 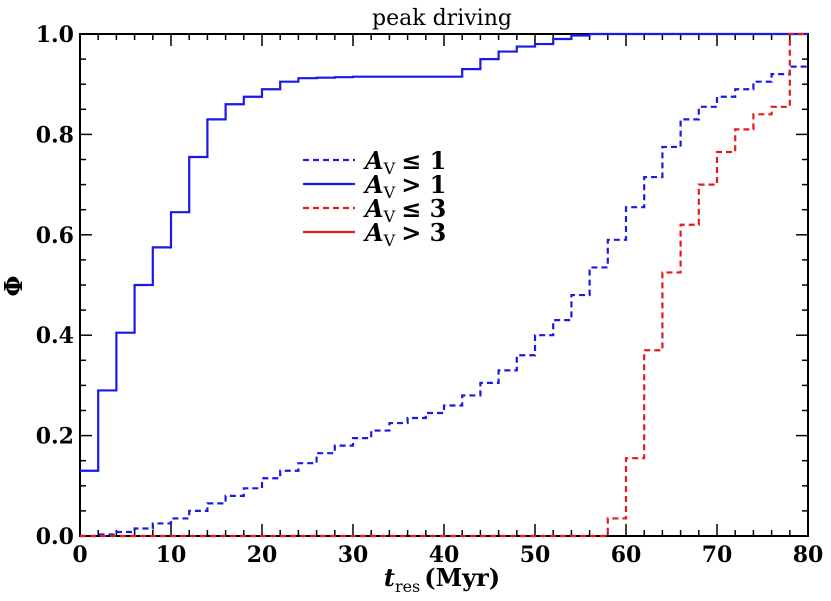 I want to click on y-tick-label: 1.0, so click(x=55, y=35).